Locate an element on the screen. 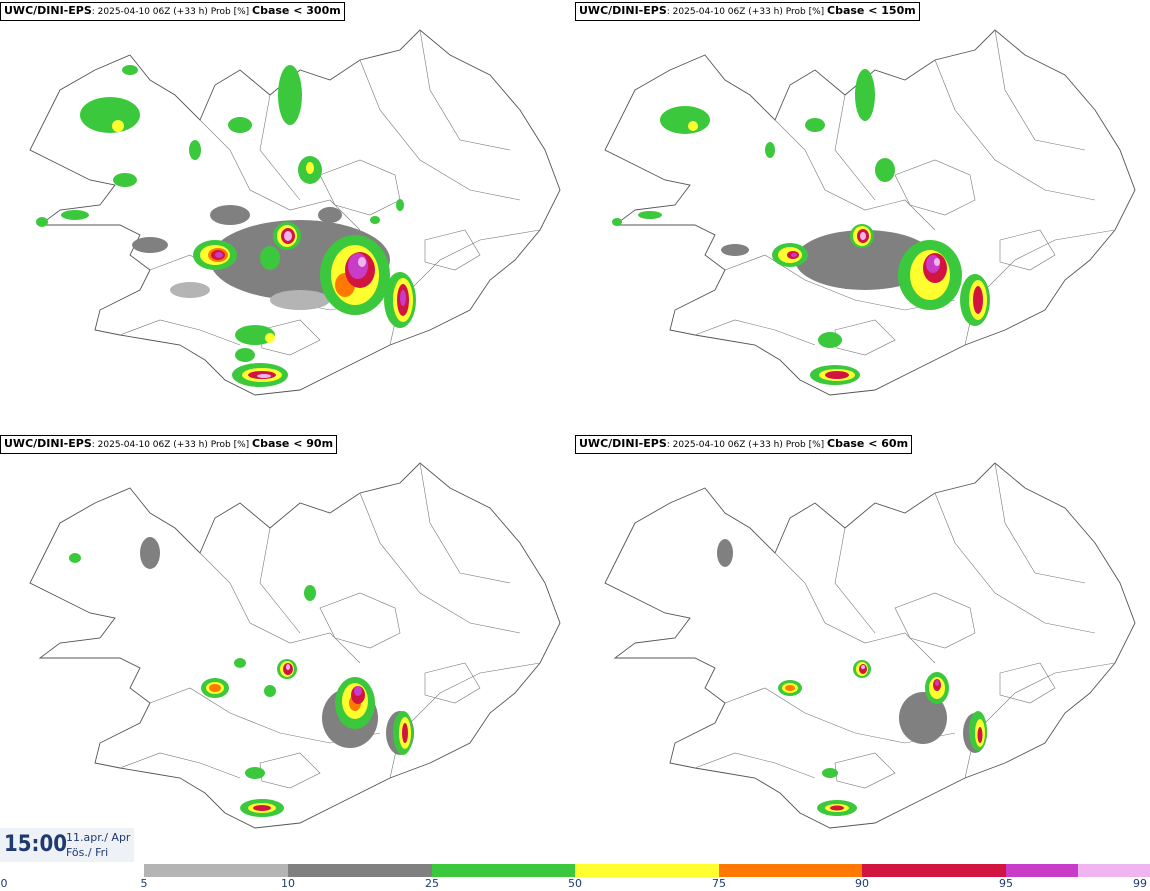 This screenshot has height=891, width=1150. valid-time: 15:00 is located at coordinates (36, 844).